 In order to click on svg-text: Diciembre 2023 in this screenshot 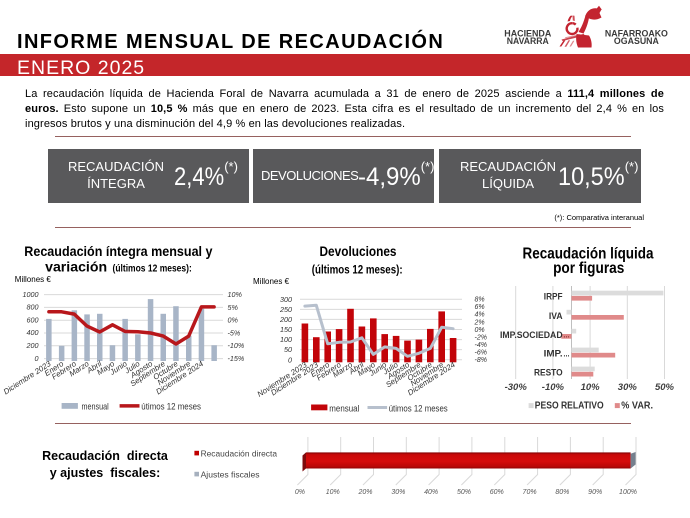, I will do `click(27, 378)`.